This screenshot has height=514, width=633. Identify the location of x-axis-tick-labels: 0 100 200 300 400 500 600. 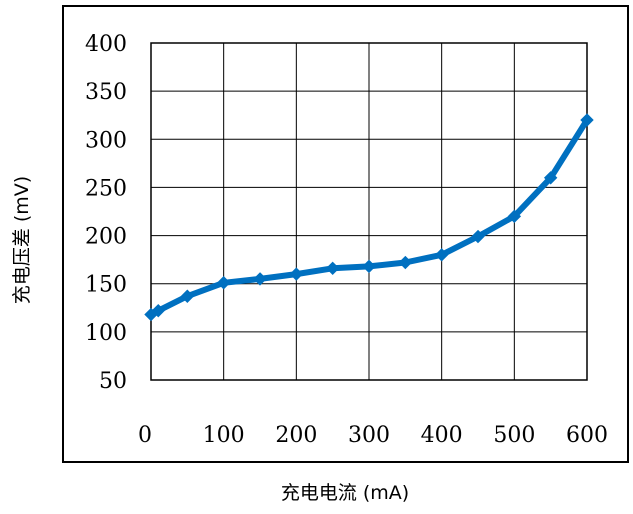
(373, 435).